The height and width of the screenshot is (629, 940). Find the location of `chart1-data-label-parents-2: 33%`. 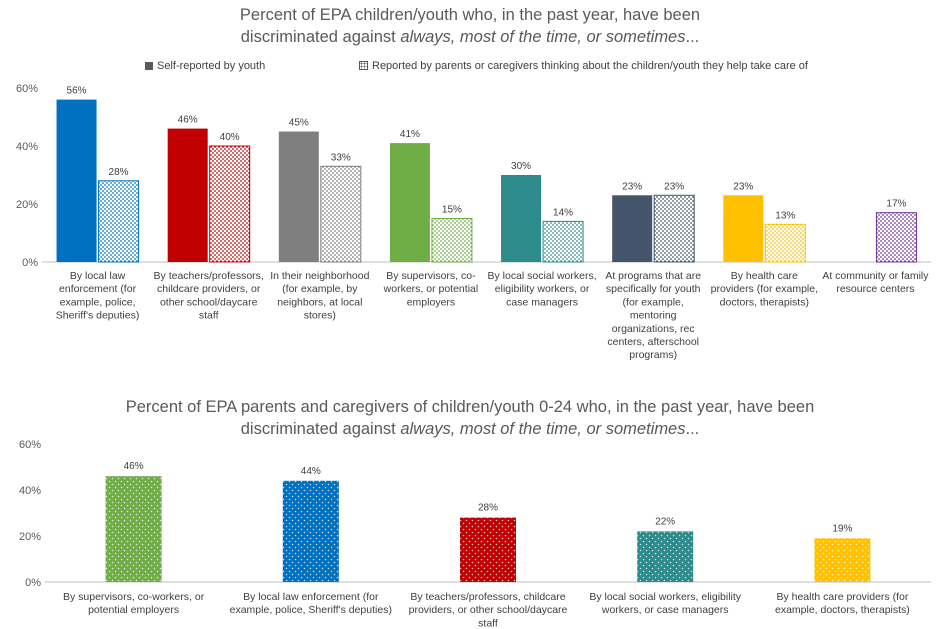

chart1-data-label-parents-2: 33% is located at coordinates (341, 157).